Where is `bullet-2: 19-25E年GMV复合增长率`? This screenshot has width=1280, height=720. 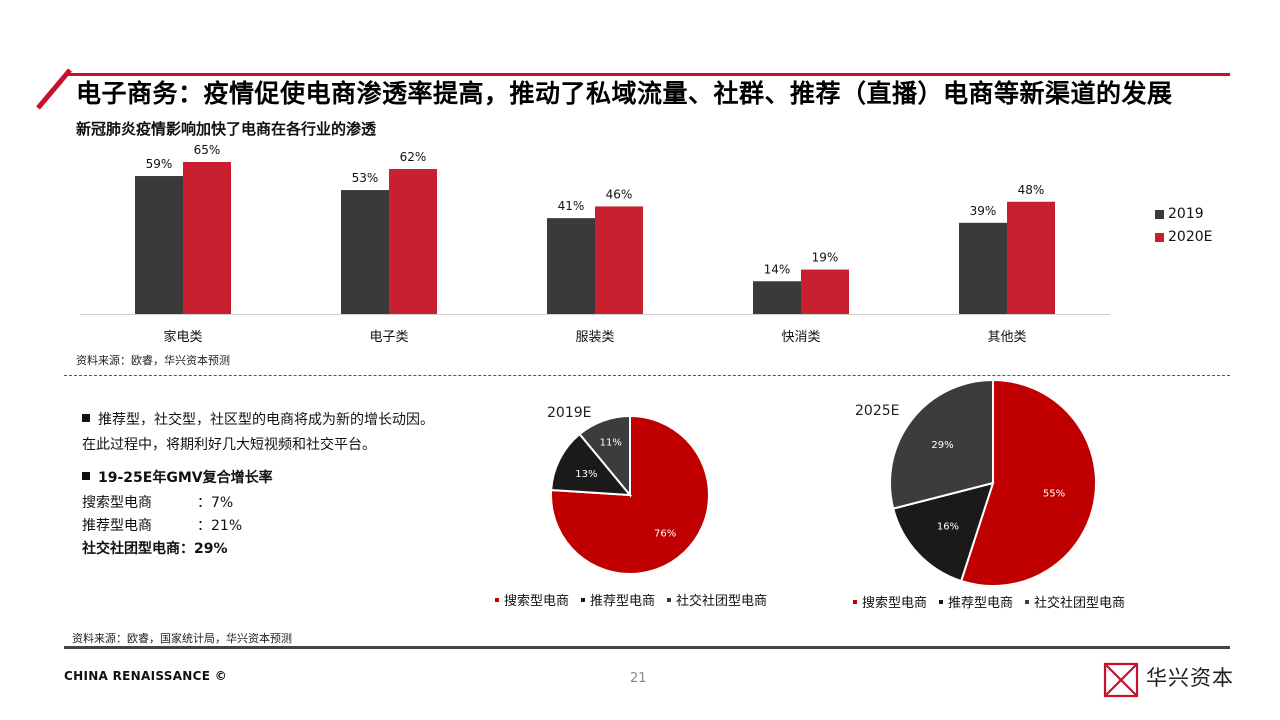
bullet-2: 19-25E年GMV复合增长率 is located at coordinates (258, 478).